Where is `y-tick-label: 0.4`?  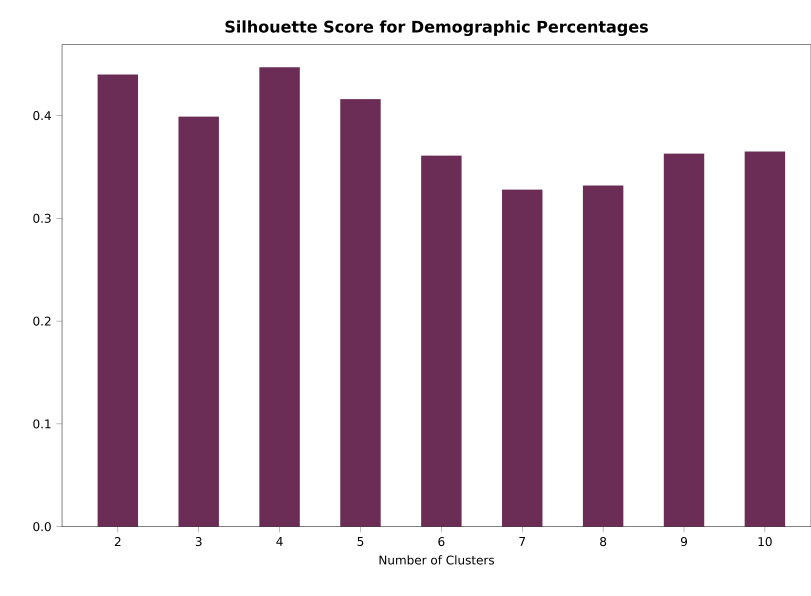
y-tick-label: 0.4 is located at coordinates (42, 115).